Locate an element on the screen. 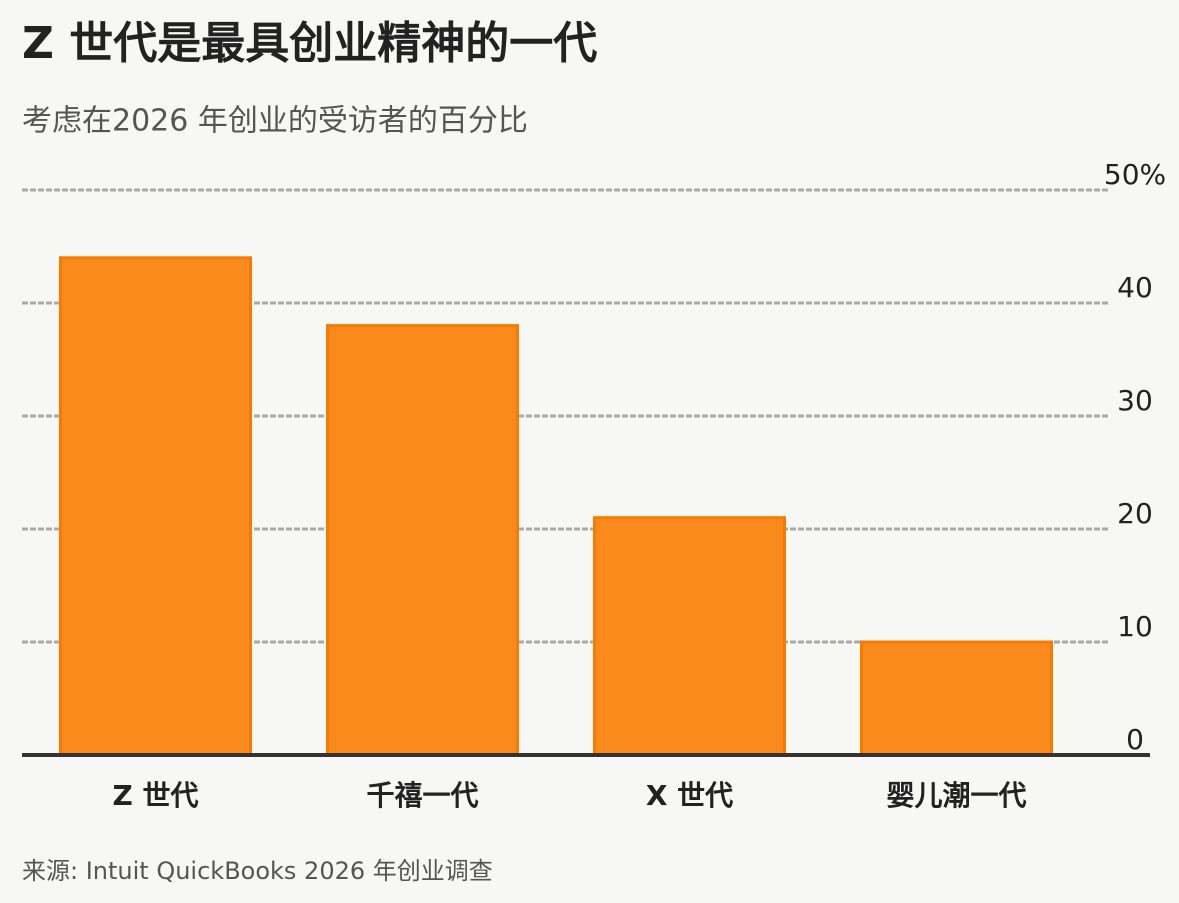 Image resolution: width=1179 pixels, height=903 pixels. y-tick-label: 40 is located at coordinates (1135, 287).